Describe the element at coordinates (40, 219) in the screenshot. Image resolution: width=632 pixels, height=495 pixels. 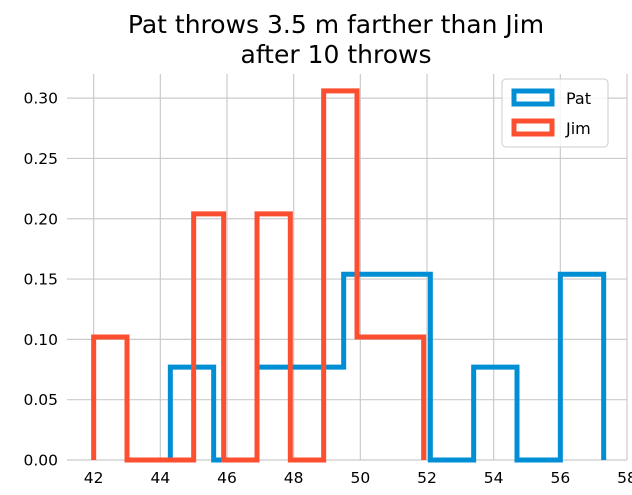
I see `y-tick-label: 0.20` at that location.